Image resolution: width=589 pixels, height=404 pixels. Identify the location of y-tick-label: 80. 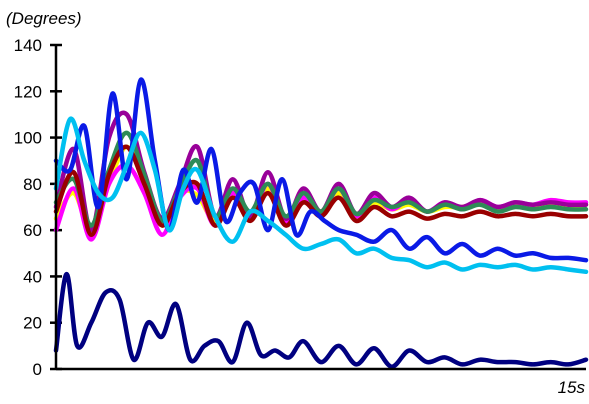
(32, 184).